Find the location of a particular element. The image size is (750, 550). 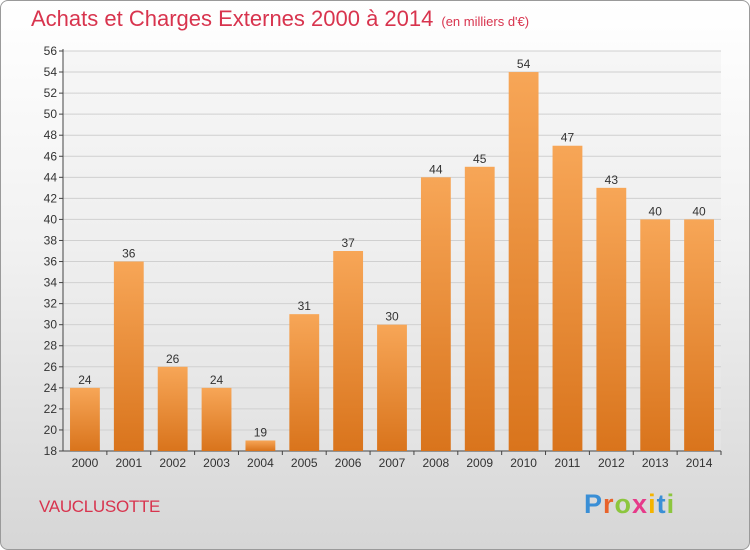

y-tick-label: 20 is located at coordinates (51, 430).